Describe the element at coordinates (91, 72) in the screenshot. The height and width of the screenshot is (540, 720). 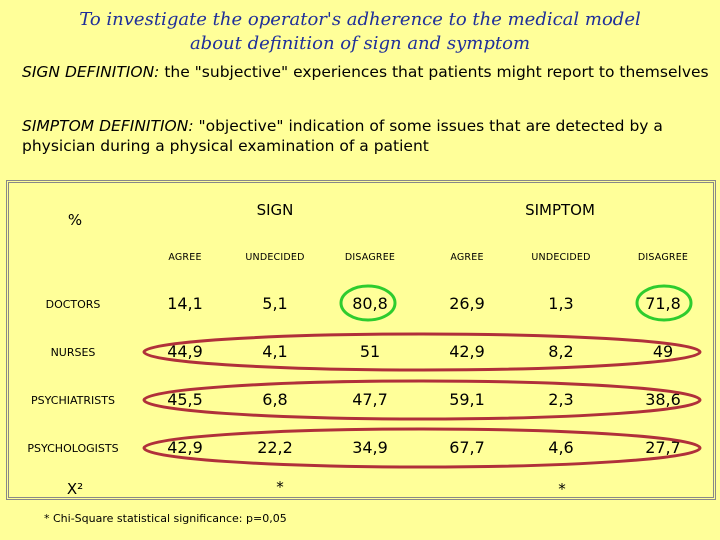
I see `sign-definition-lead: SIGN DEFINITION:` at that location.